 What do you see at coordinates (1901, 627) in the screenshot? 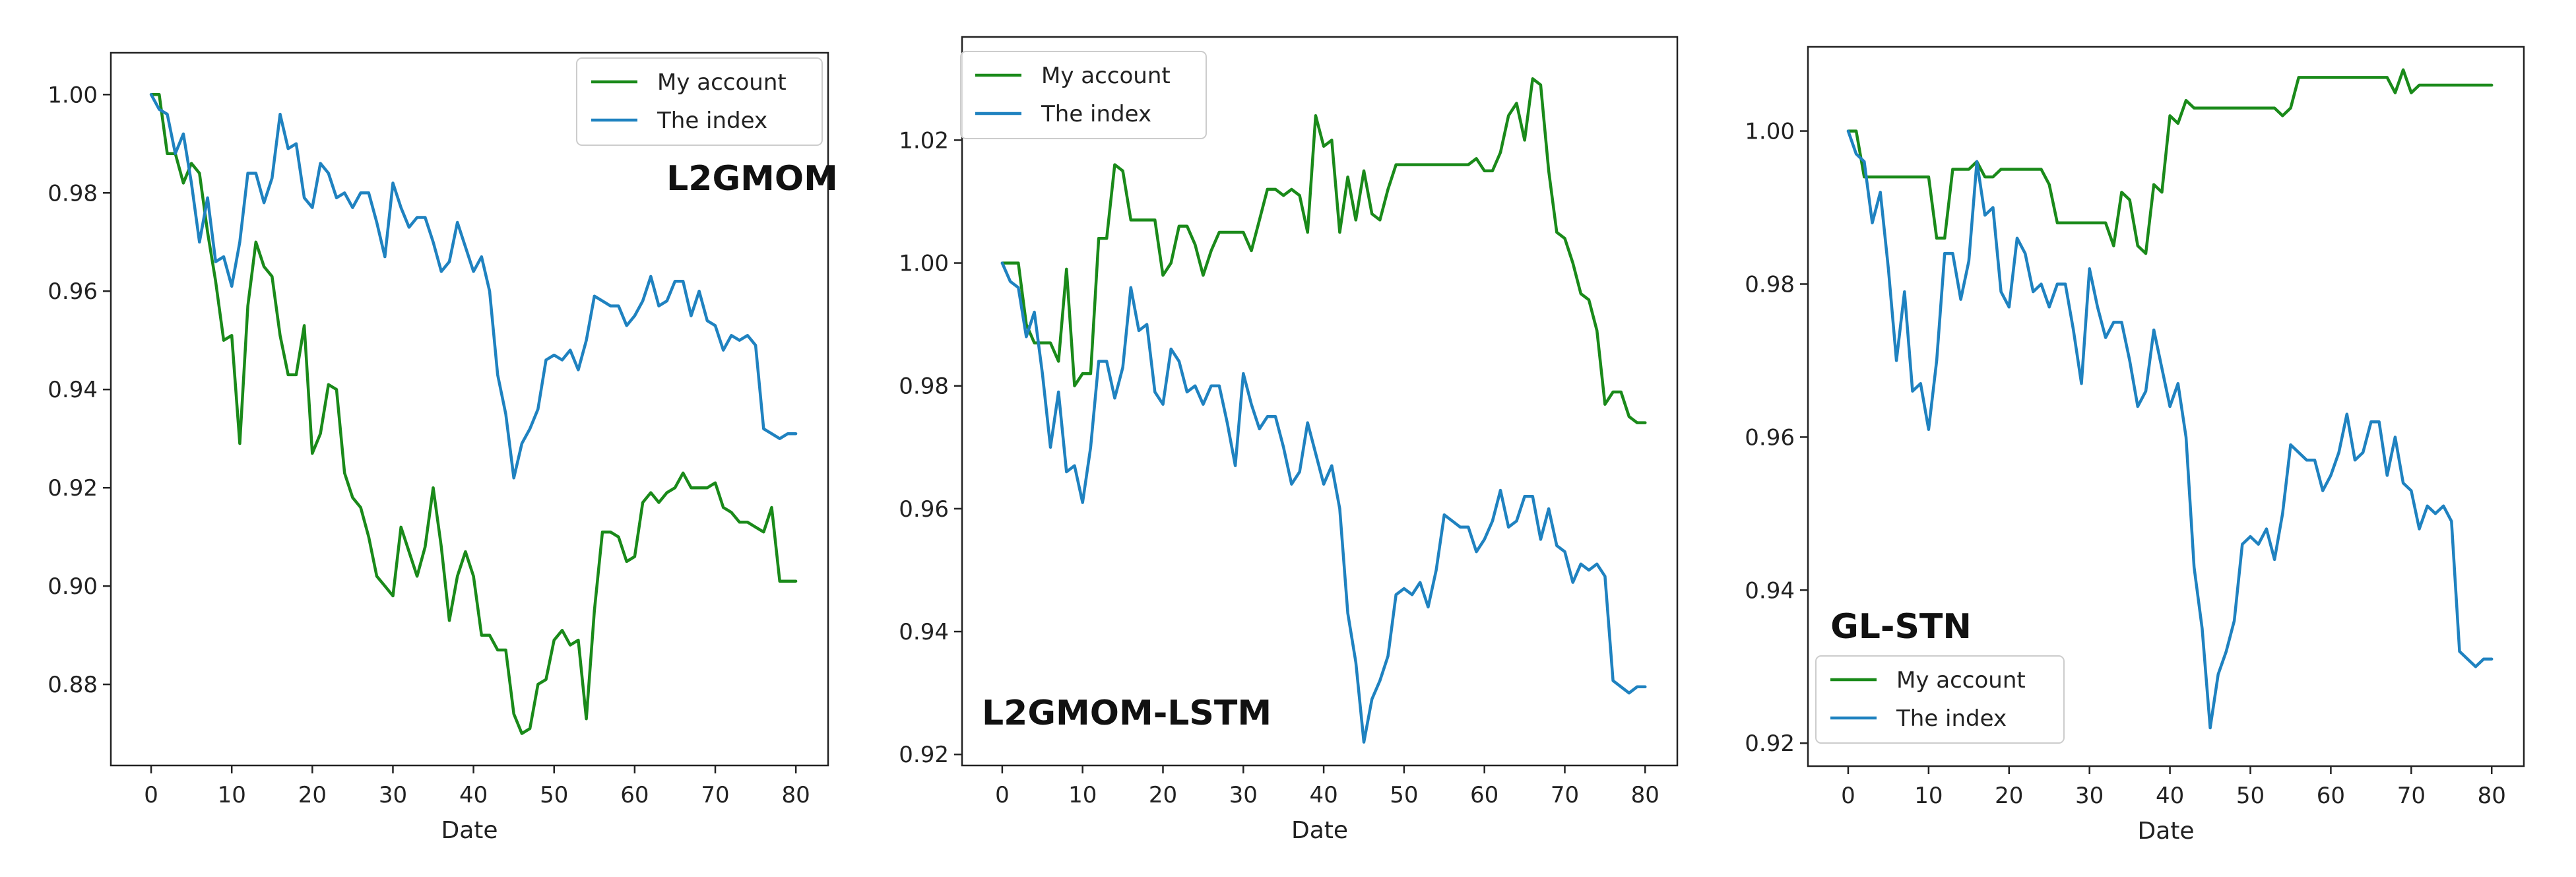
I see `model-name-label: GL-STN` at bounding box center [1901, 627].